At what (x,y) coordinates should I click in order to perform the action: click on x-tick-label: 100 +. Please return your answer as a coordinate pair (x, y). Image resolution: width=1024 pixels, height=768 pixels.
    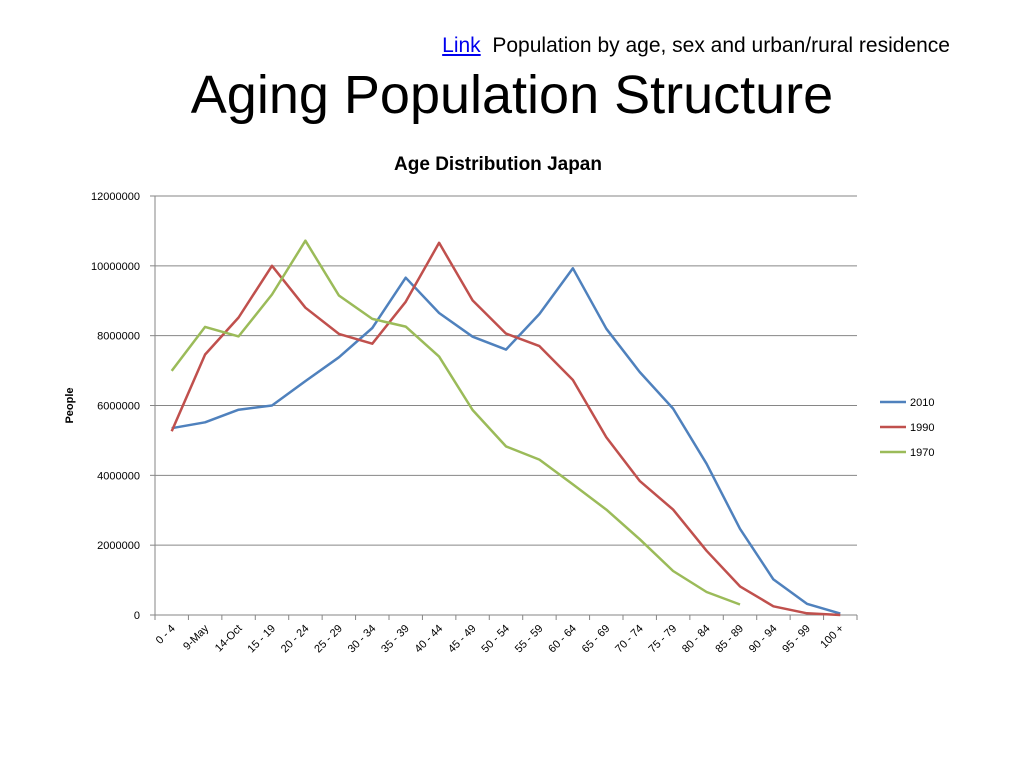
    Looking at the image, I should click on (832, 637).